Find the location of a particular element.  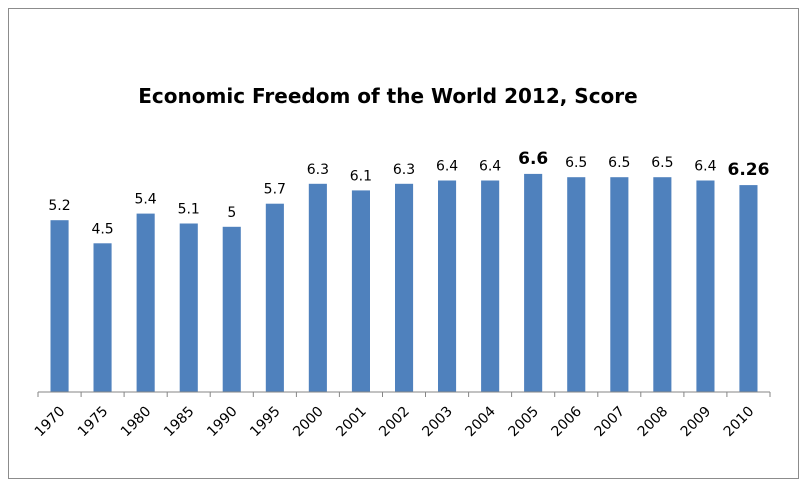

x-tick-label-1985: 1985 is located at coordinates (179, 422).